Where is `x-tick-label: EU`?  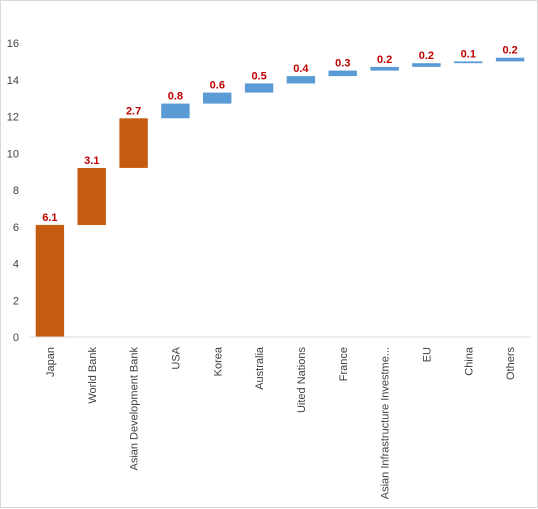
x-tick-label: EU is located at coordinates (427, 354).